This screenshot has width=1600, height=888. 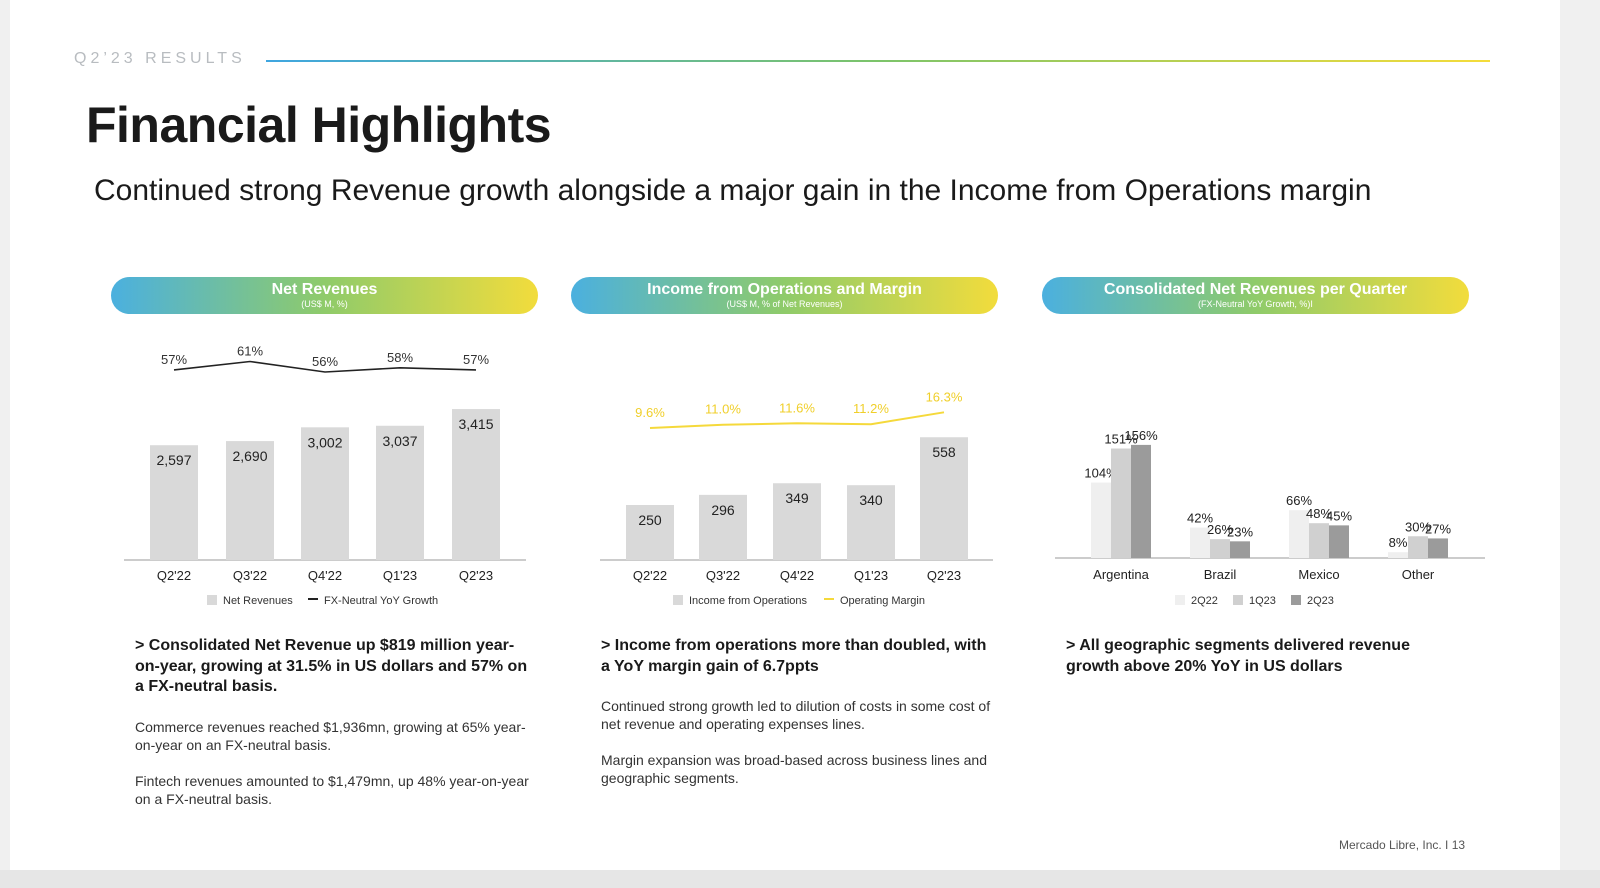 I want to click on bar-data-label: 66%, so click(x=1299, y=500).